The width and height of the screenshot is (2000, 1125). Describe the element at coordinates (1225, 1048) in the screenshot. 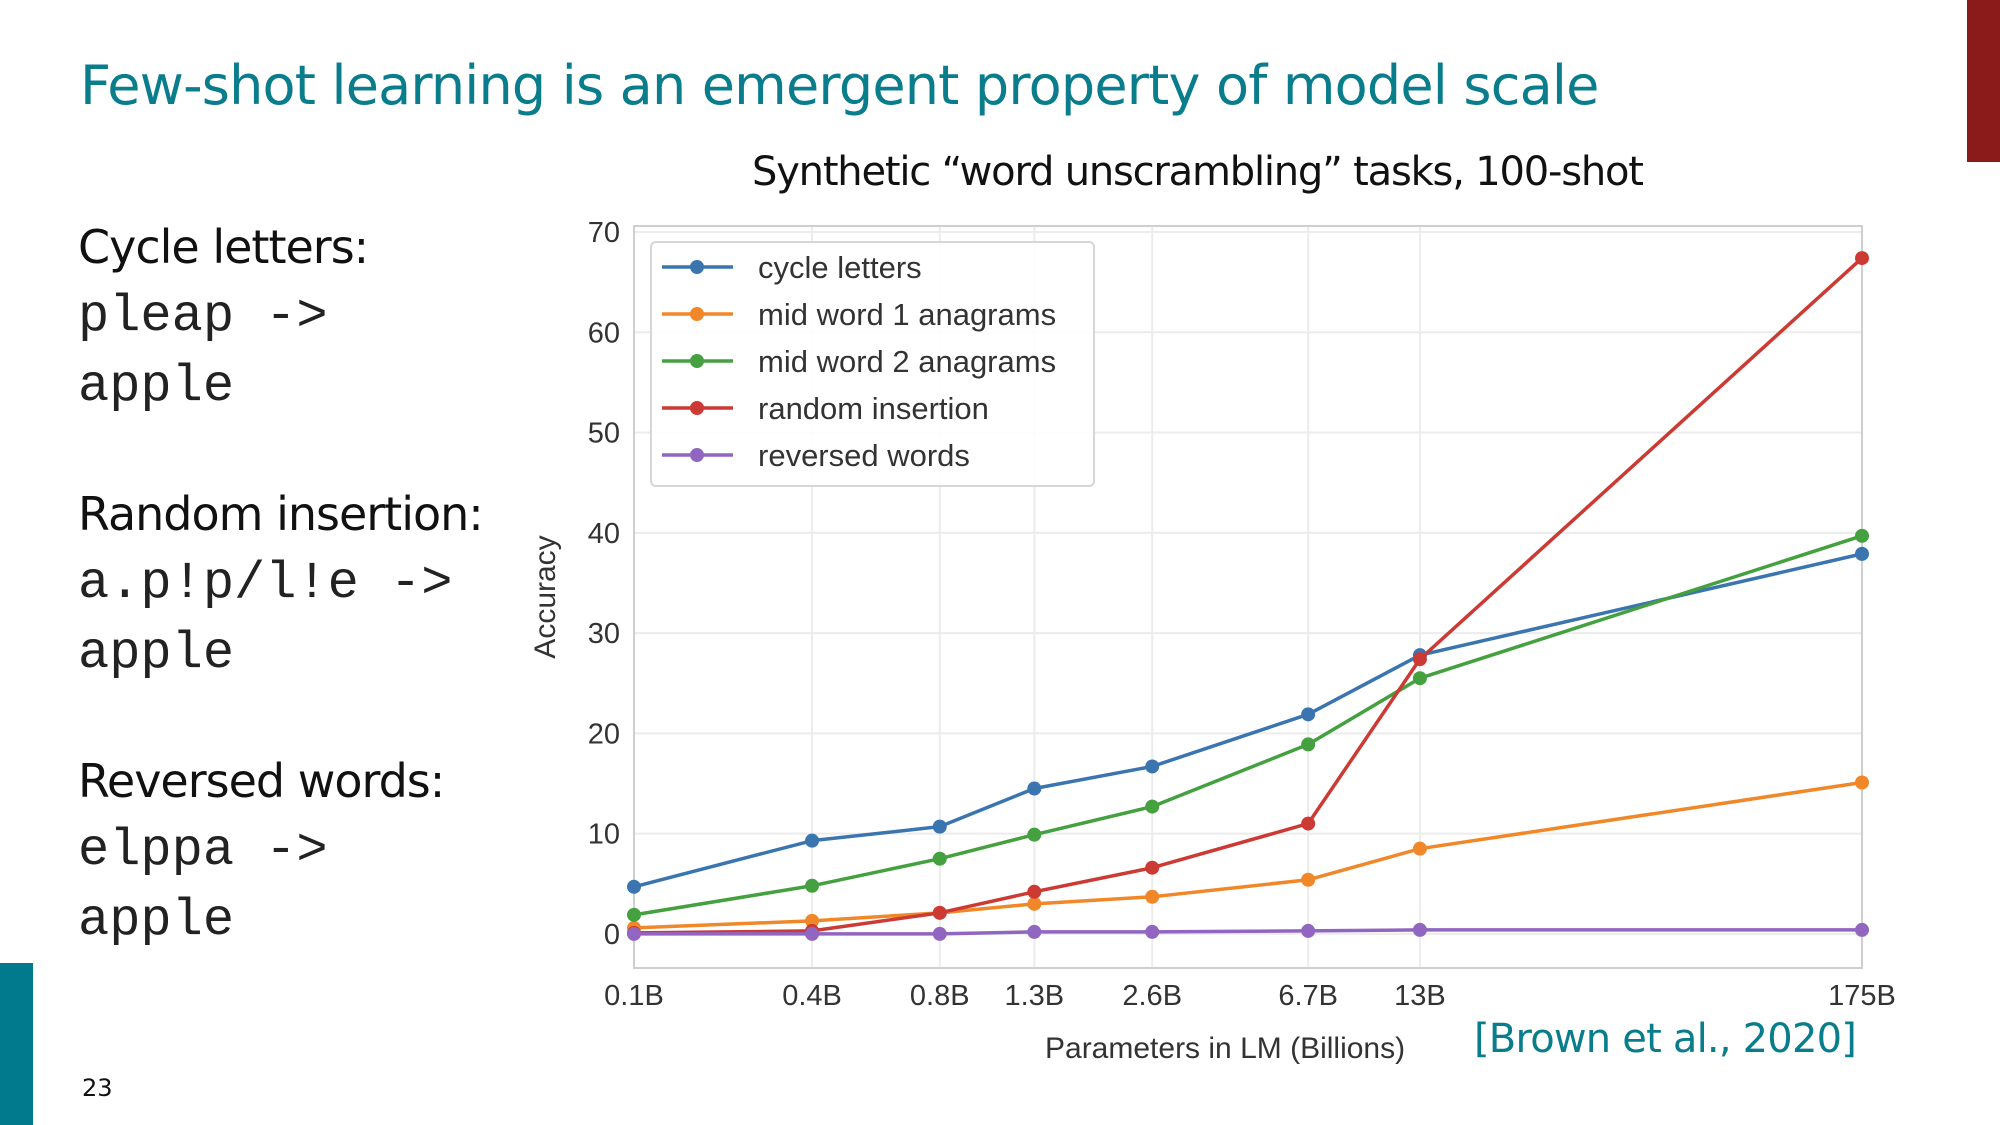

I see `x-axis-label: Parameters in LM (Billions)` at that location.